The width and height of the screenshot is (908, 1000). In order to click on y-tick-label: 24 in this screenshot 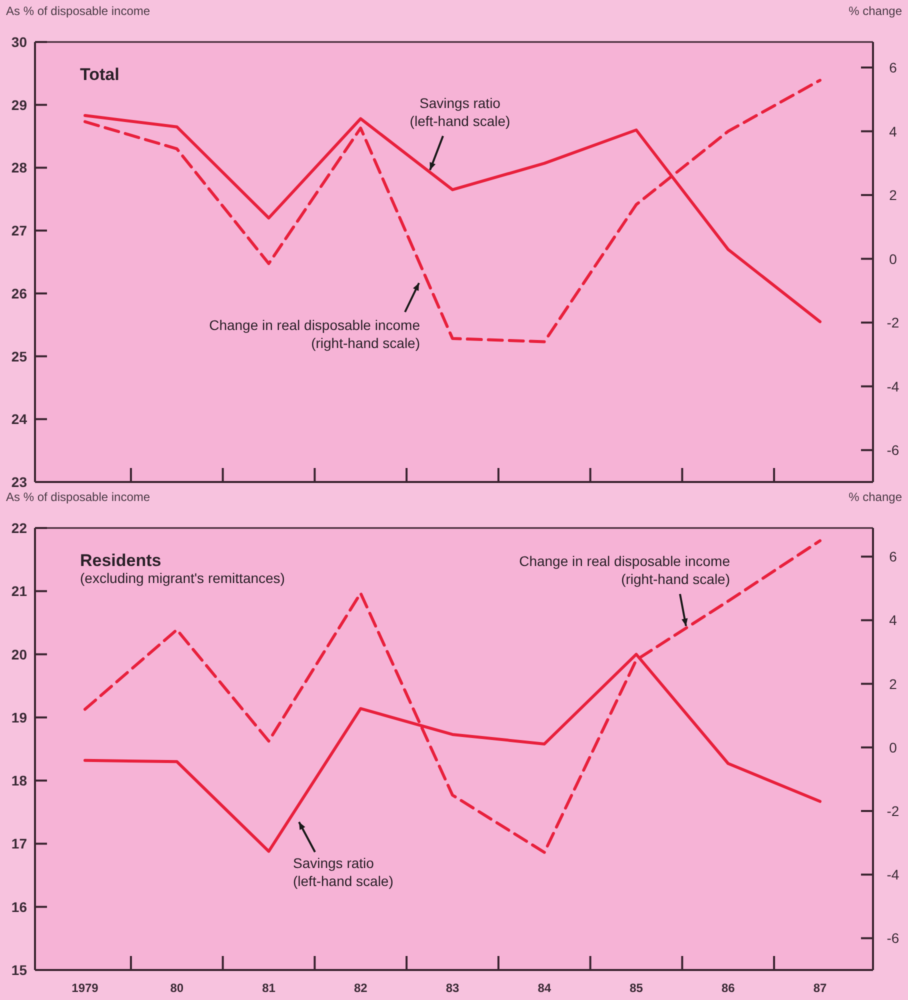, I will do `click(19, 419)`.